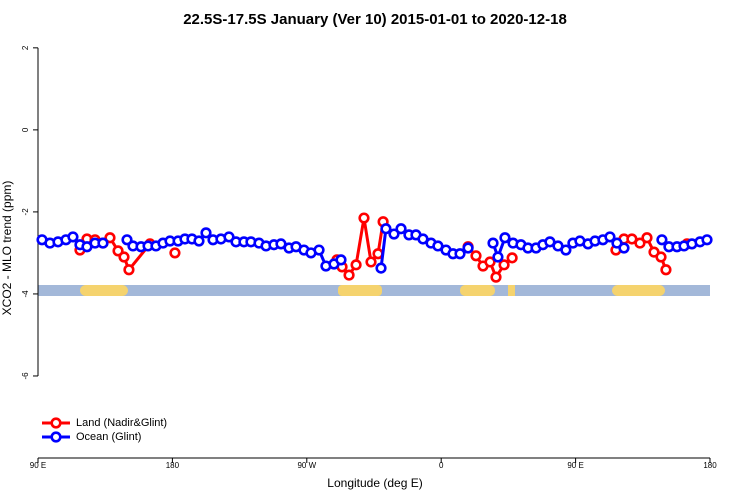 This screenshot has width=750, height=500. What do you see at coordinates (25, 129) in the screenshot?
I see `y-tick-label: 0` at bounding box center [25, 129].